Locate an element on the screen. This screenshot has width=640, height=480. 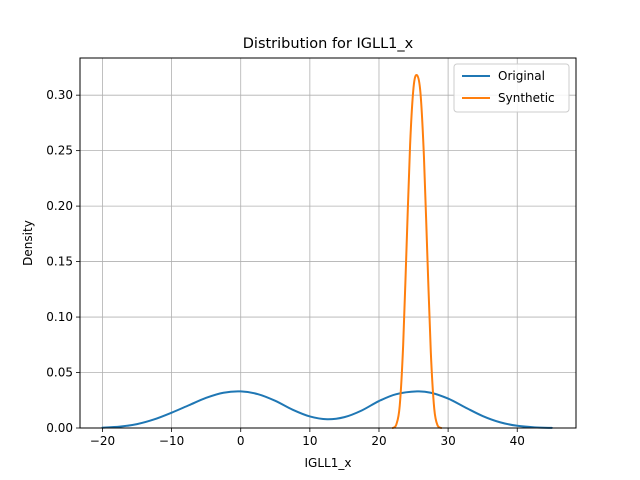
y-tick-label: 0.30 is located at coordinates (59, 95).